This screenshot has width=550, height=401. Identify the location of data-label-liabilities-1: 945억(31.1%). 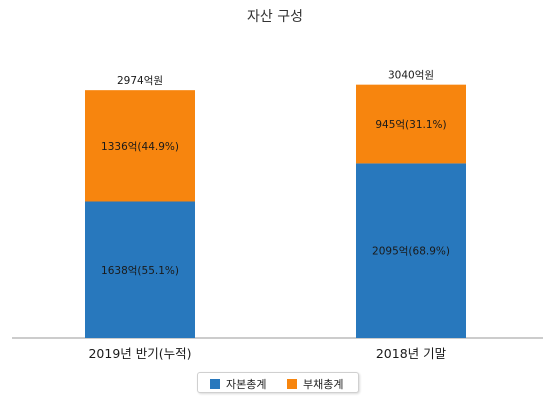
(410, 125).